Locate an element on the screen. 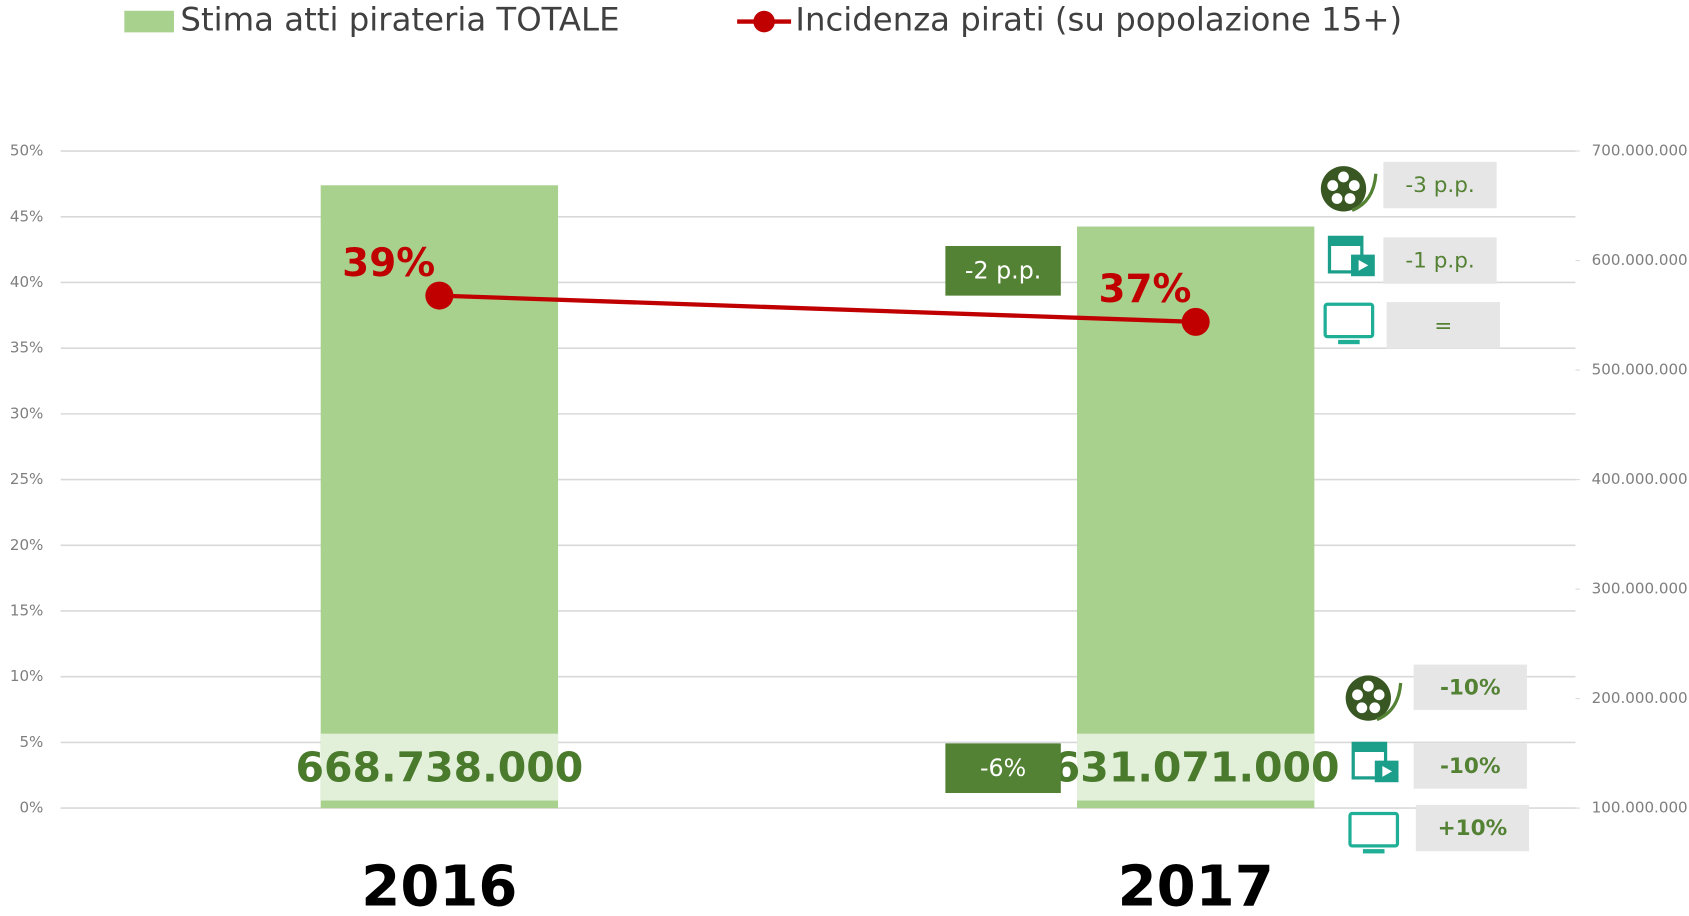 Image resolution: width=1689 pixels, height=916 pixels. y2-tick-label: 600.000.000 is located at coordinates (1640, 260).